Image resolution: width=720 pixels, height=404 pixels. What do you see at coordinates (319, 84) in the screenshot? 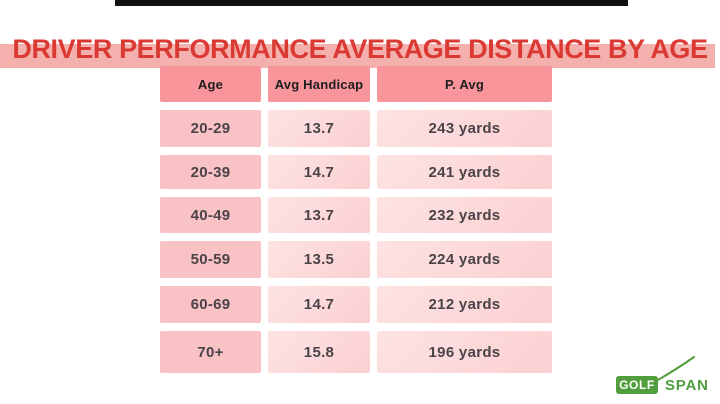
I see `column-header-avg-handicap: Avg Handicap` at bounding box center [319, 84].